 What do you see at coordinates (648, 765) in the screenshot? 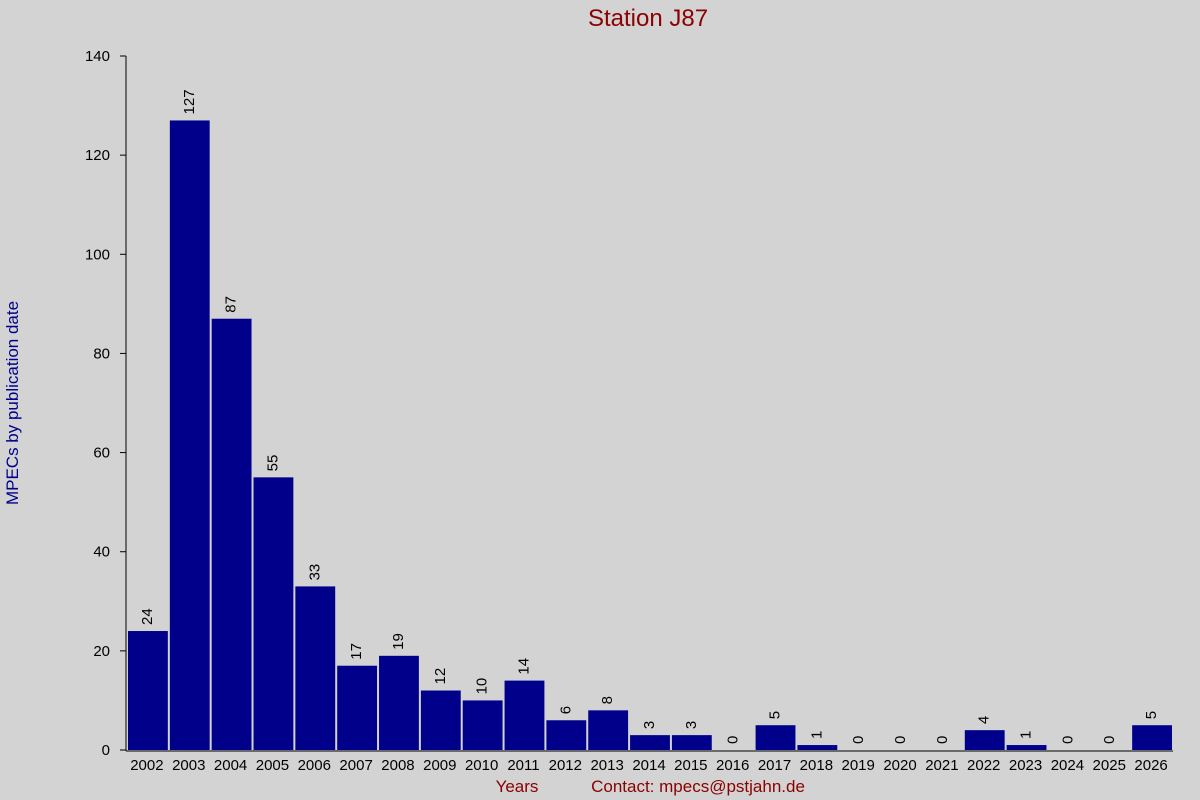
I see `x-tick-label: 2014` at bounding box center [648, 765].